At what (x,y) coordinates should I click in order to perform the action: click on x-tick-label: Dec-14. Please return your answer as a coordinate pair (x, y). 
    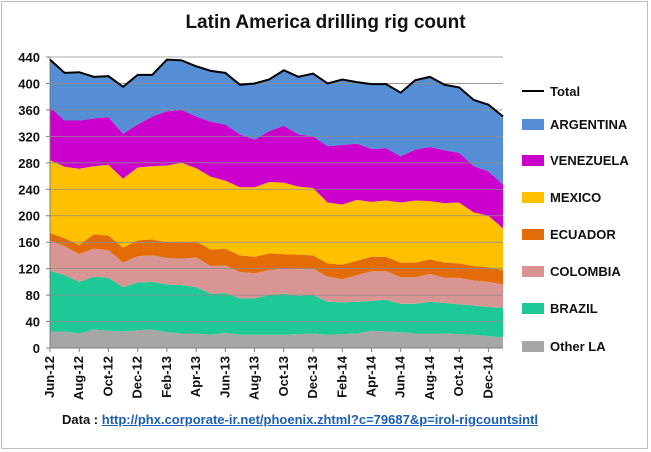
    Looking at the image, I should click on (487, 376).